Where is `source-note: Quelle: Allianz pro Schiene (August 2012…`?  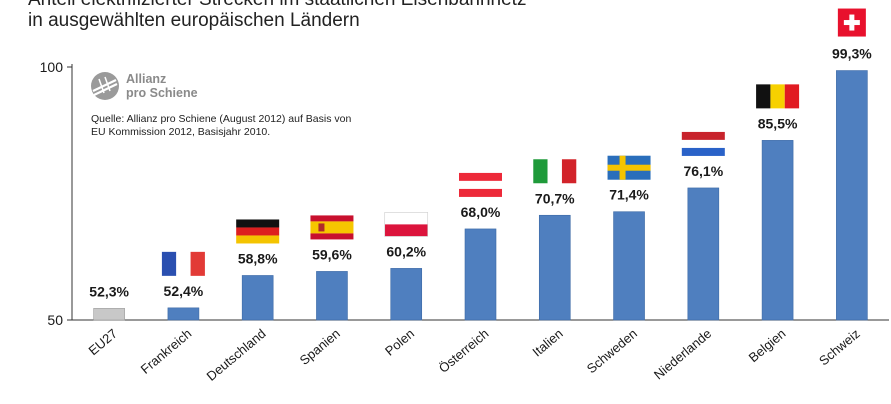 source-note: Quelle: Allianz pro Schiene (August 2012… is located at coordinates (221, 126).